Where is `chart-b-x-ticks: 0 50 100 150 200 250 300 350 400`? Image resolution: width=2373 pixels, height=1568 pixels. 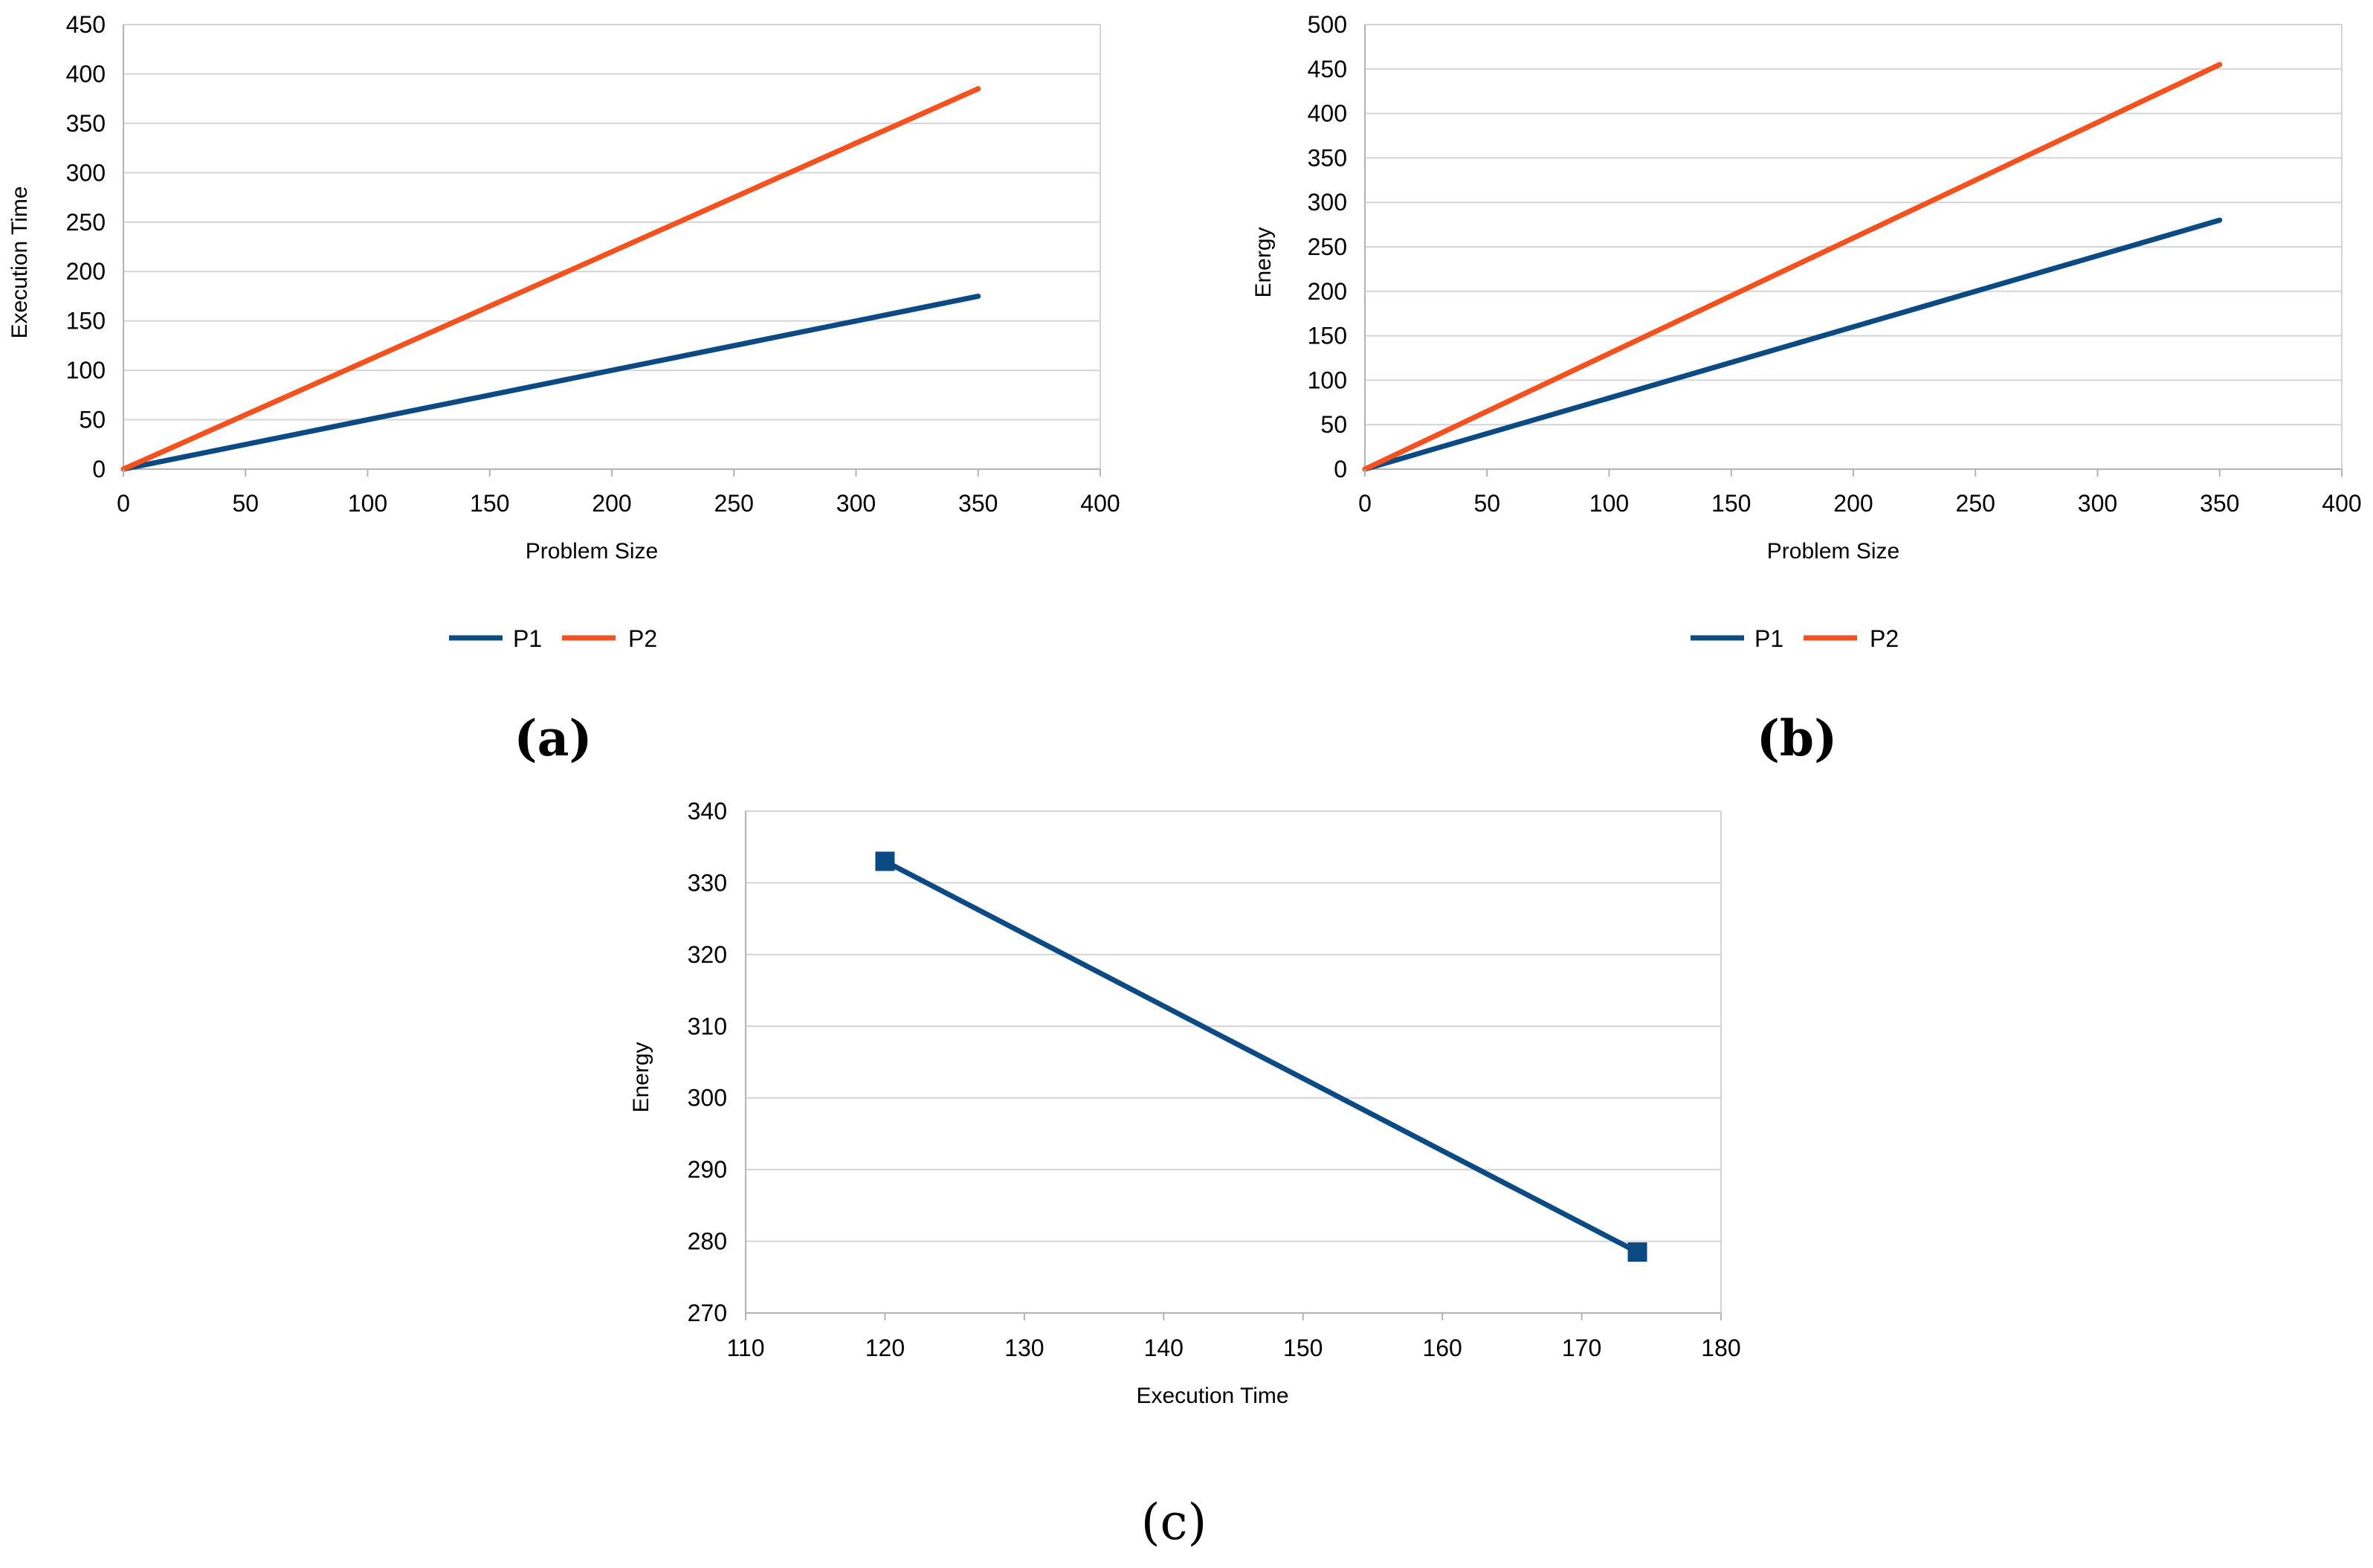 chart-b-x-ticks: 0 50 100 150 200 250 300 350 400 is located at coordinates (1860, 493).